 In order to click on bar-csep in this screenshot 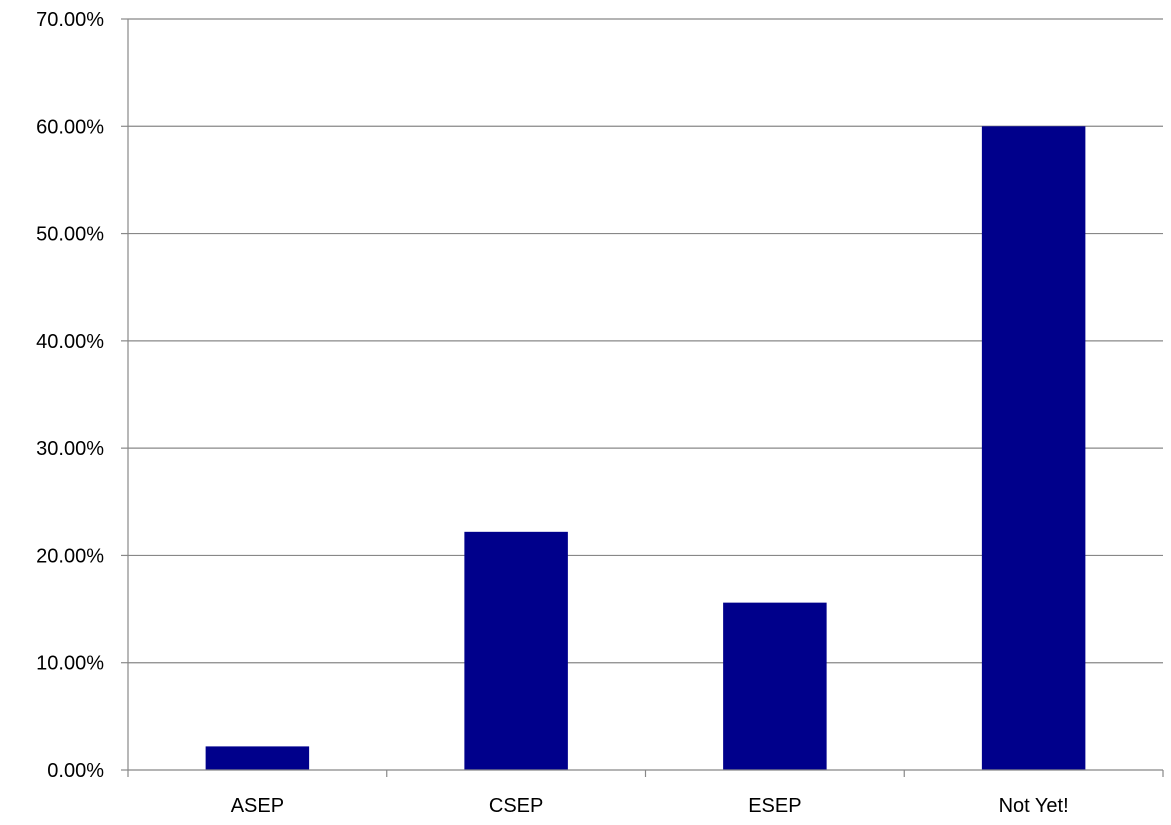, I will do `click(516, 650)`.